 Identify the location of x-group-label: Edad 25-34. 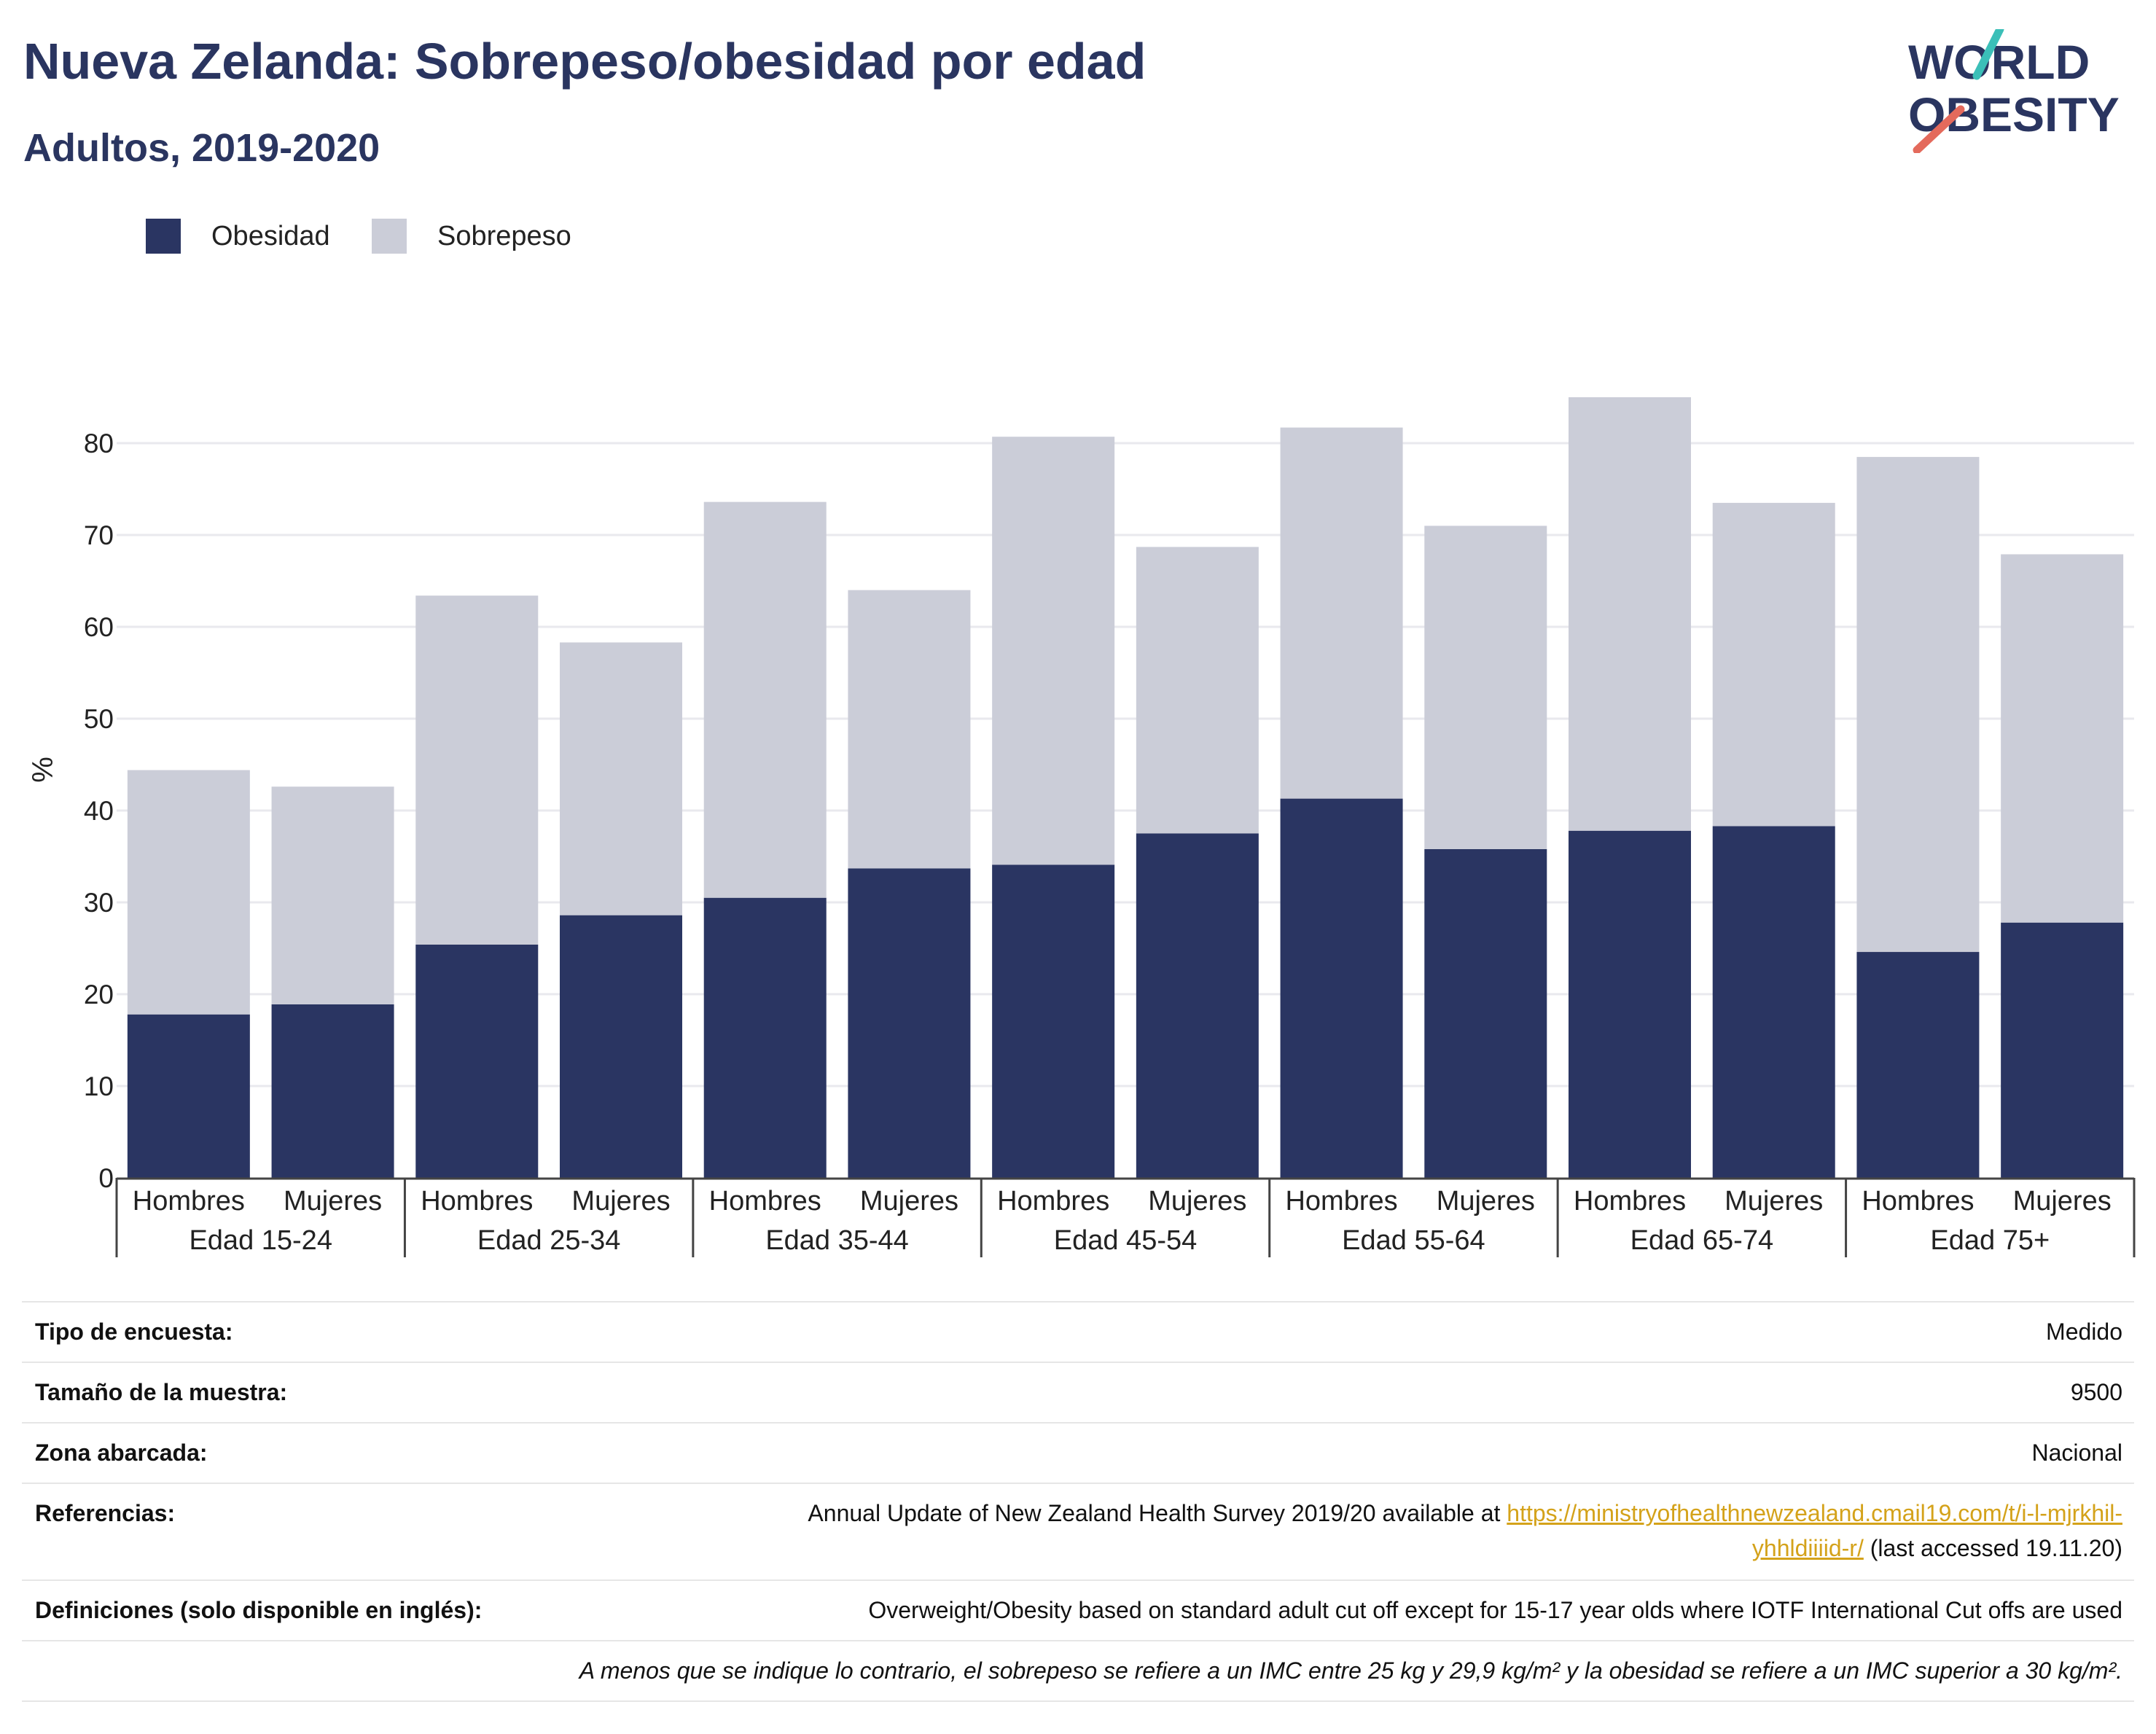
(549, 1240).